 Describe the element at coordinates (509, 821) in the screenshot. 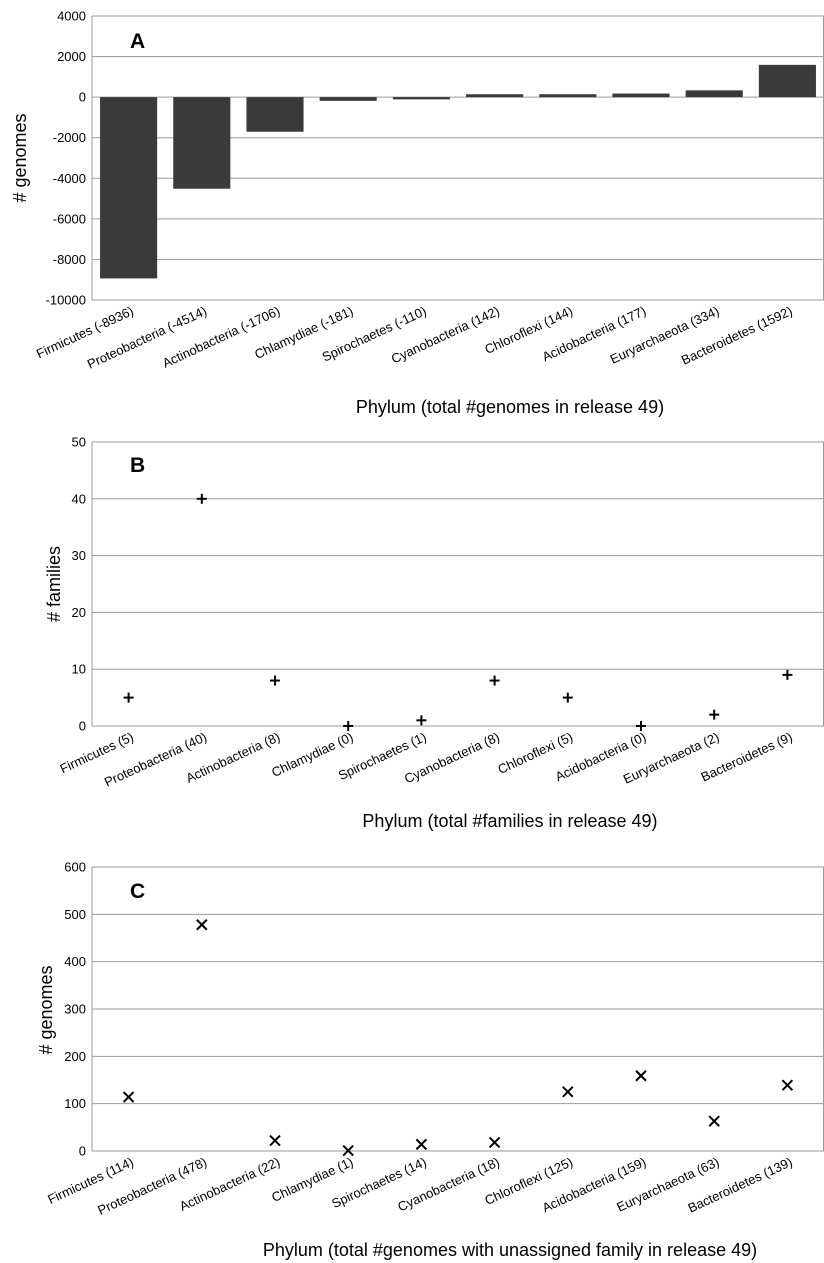

I see `x-axis-title: Phylum (total #families in release 49)` at that location.